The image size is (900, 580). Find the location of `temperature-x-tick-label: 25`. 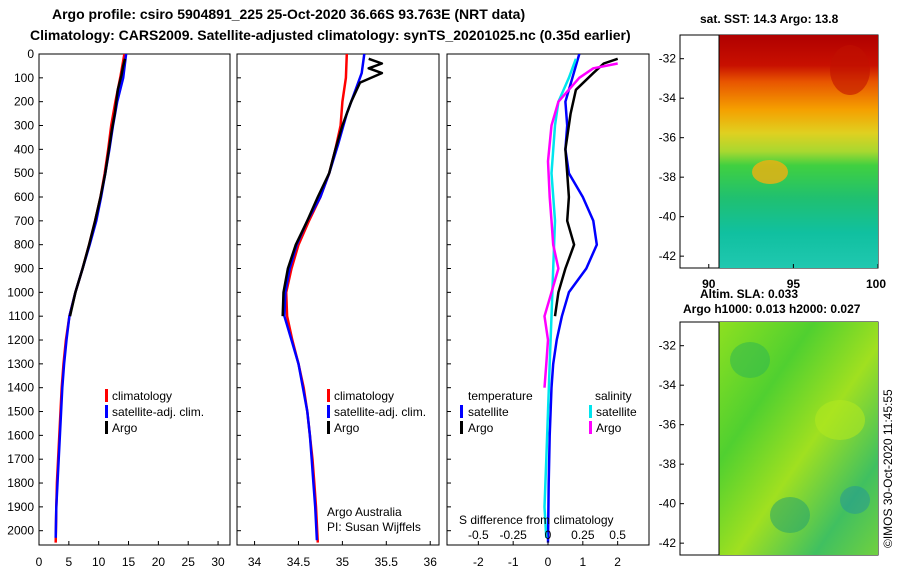

temperature-x-tick-label: 25 is located at coordinates (189, 562).